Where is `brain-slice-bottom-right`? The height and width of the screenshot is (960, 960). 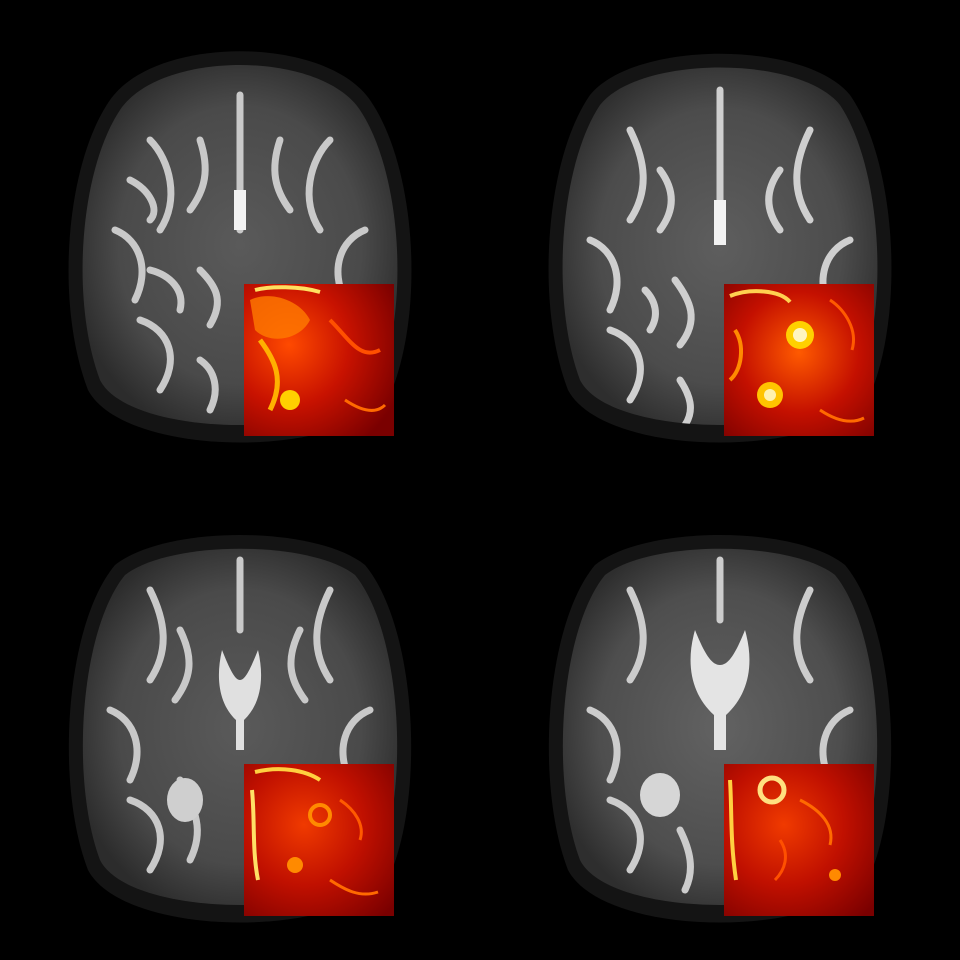 brain-slice-bottom-right is located at coordinates (720, 729).